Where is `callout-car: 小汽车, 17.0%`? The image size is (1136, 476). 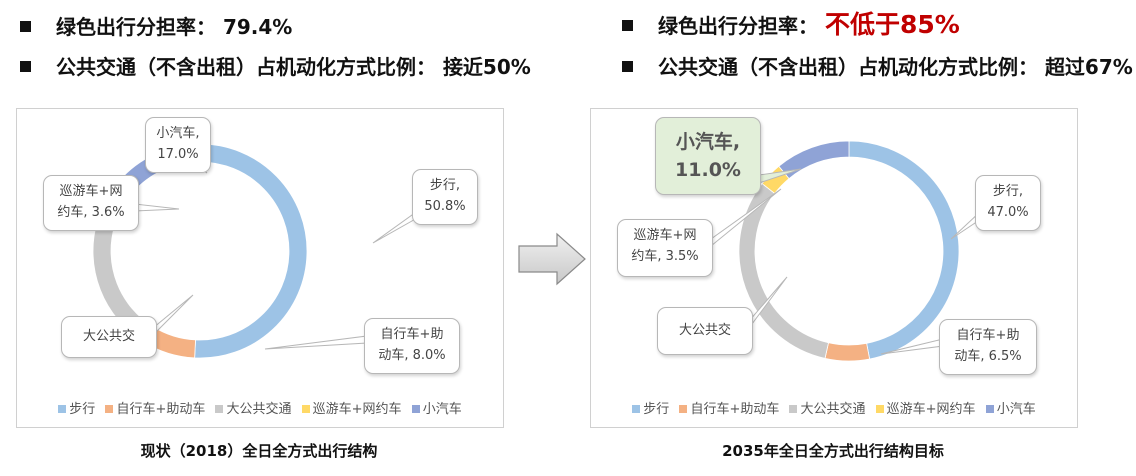
callout-car: 小汽车, 17.0% is located at coordinates (178, 145).